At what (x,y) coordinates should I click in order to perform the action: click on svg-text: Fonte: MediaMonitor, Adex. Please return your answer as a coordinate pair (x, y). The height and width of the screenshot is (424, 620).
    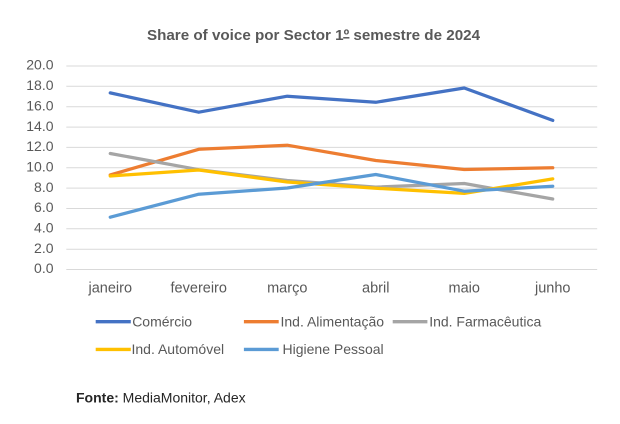
    Looking at the image, I should click on (161, 398).